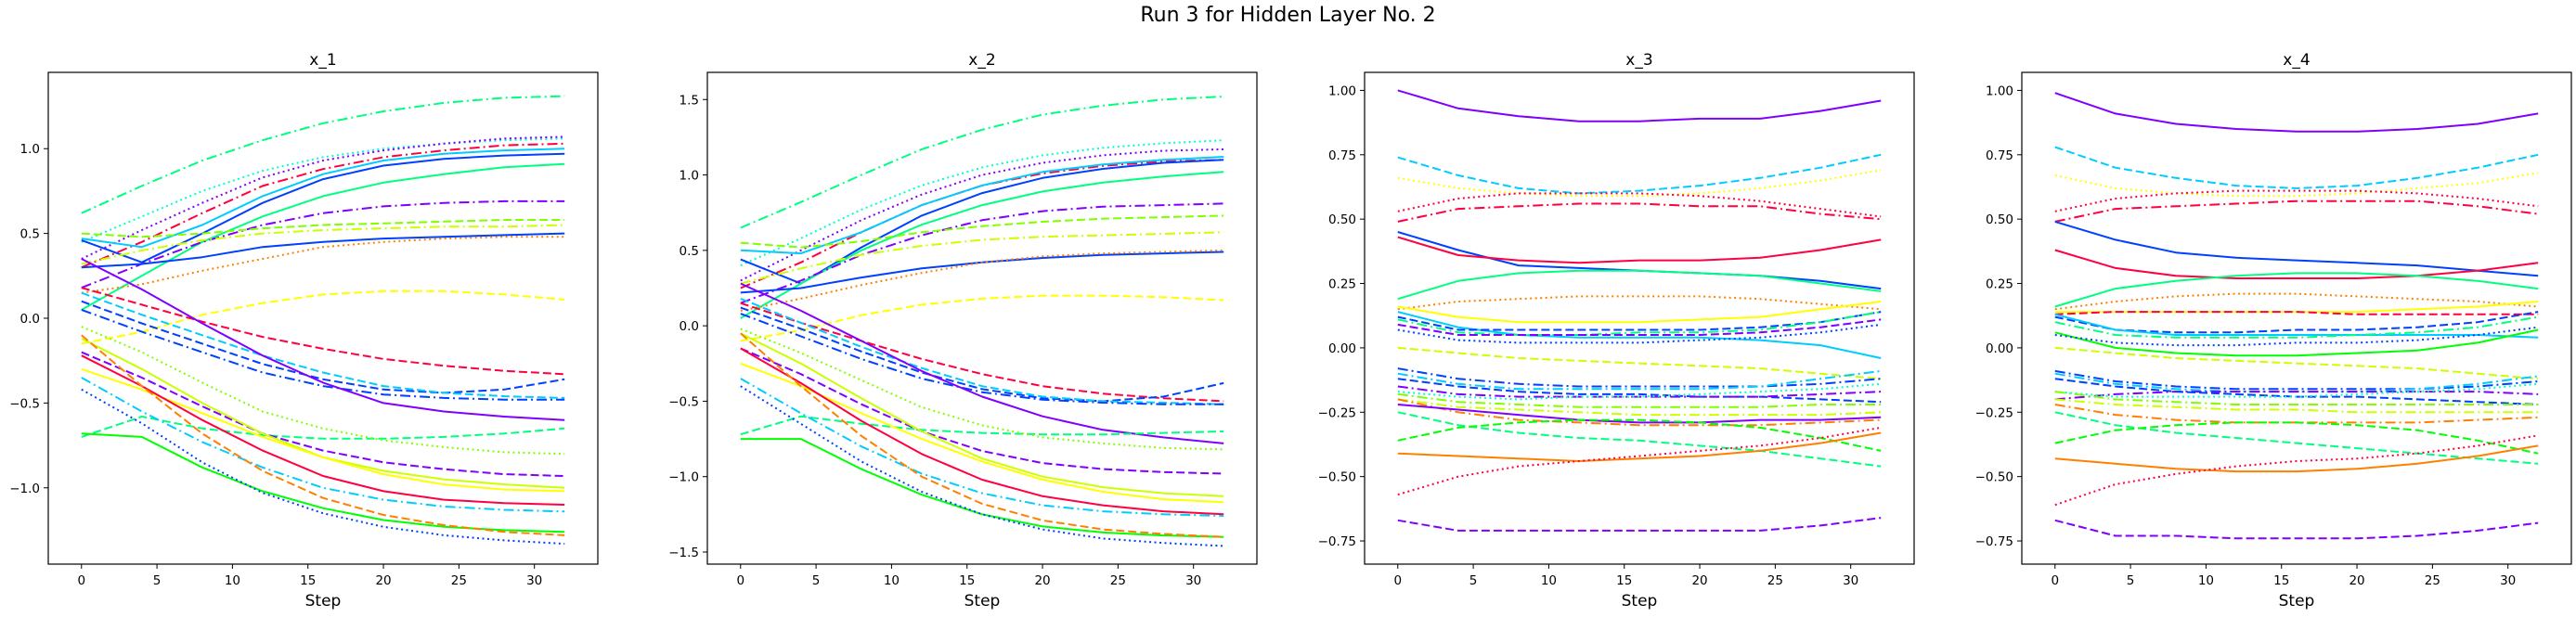 This screenshot has height=617, width=2576. I want to click on y-tick-label: −0.5, so click(24, 403).